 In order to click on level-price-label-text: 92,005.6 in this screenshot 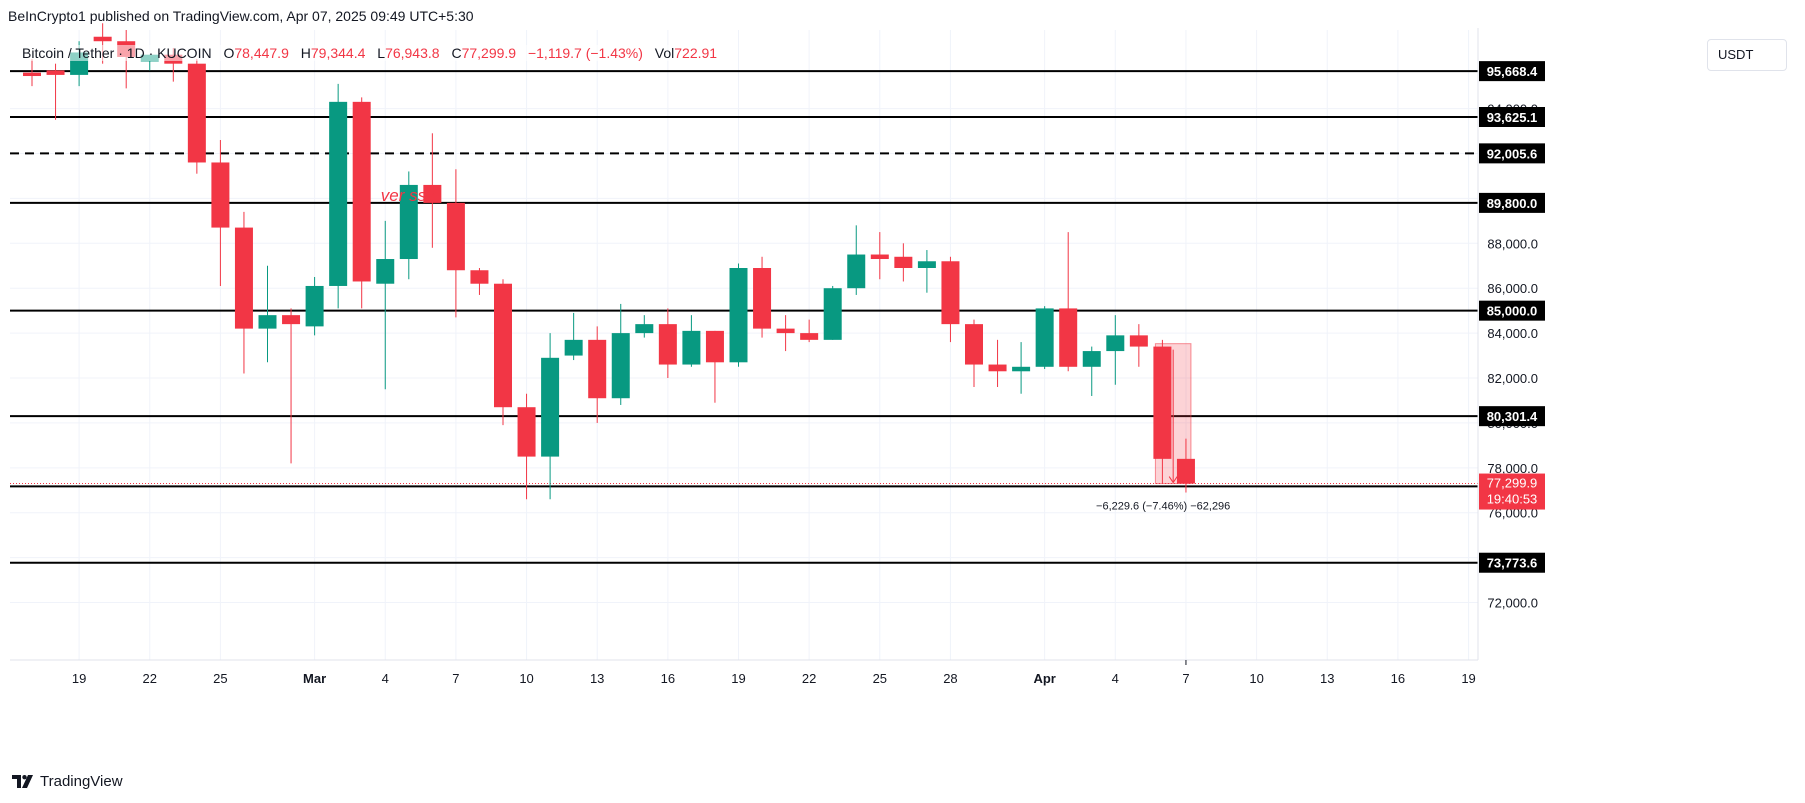, I will do `click(1512, 153)`.